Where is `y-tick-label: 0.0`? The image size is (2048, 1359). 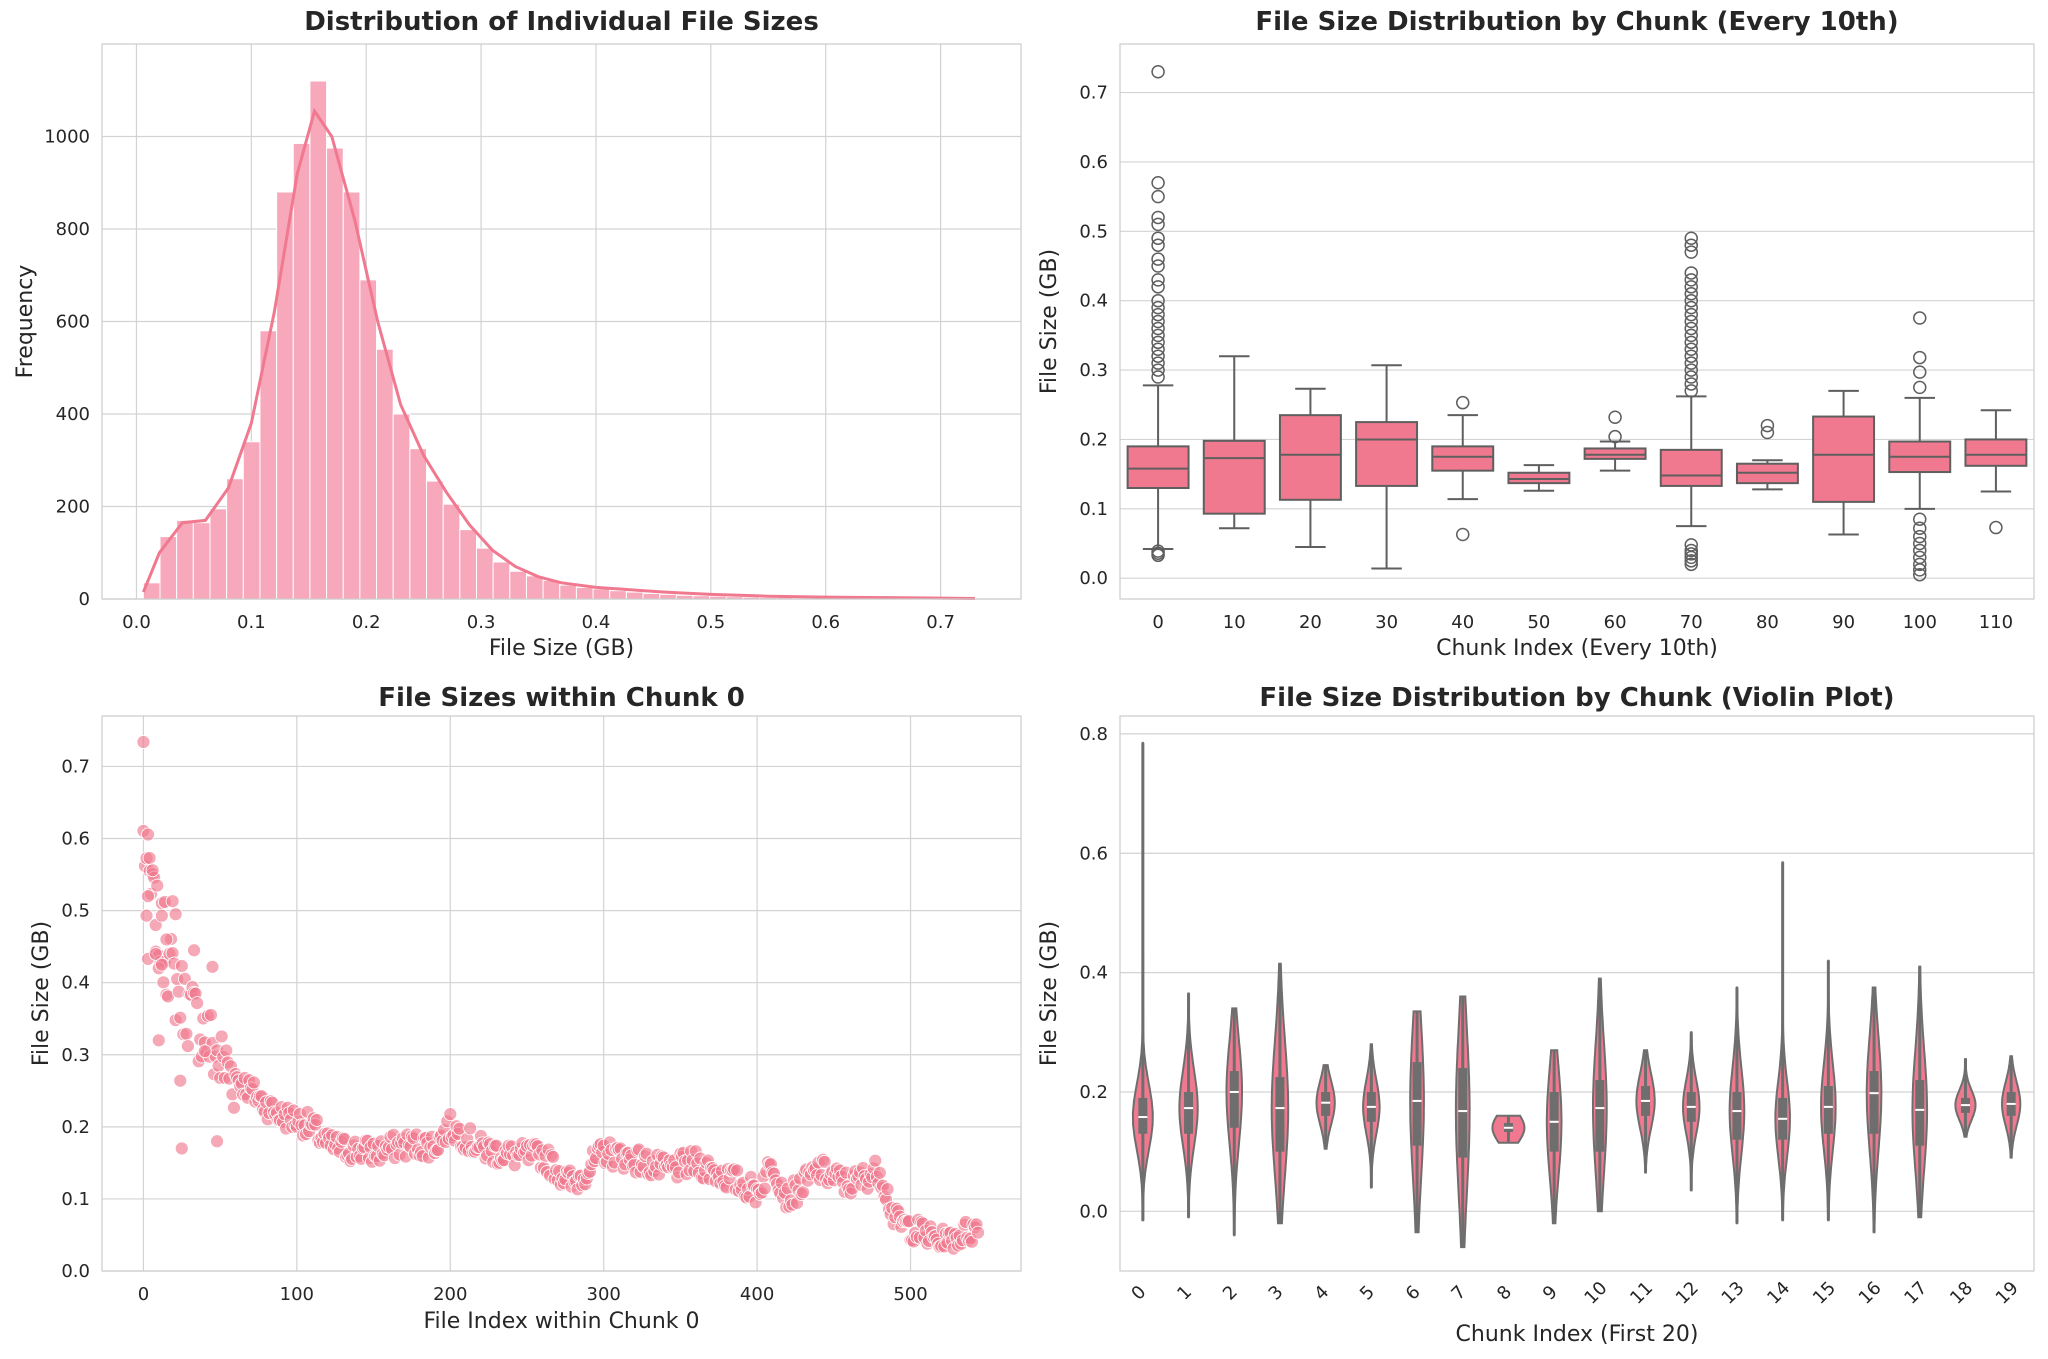
y-tick-label: 0.0 is located at coordinates (1093, 578).